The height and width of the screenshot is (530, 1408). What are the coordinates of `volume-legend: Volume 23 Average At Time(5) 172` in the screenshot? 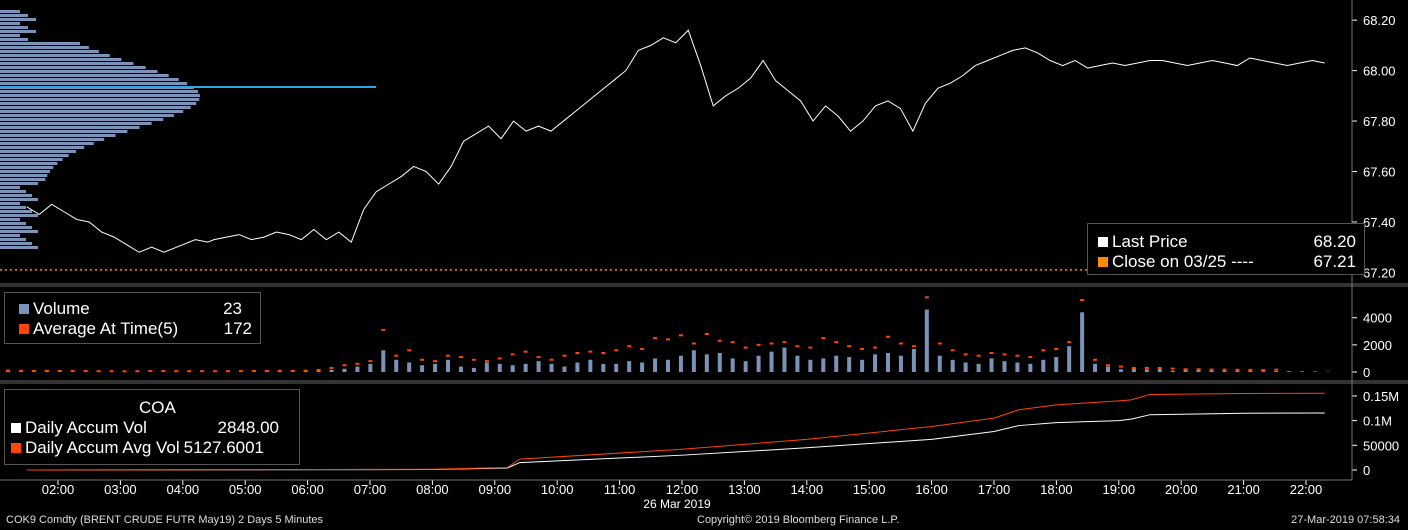 It's located at (132, 318).